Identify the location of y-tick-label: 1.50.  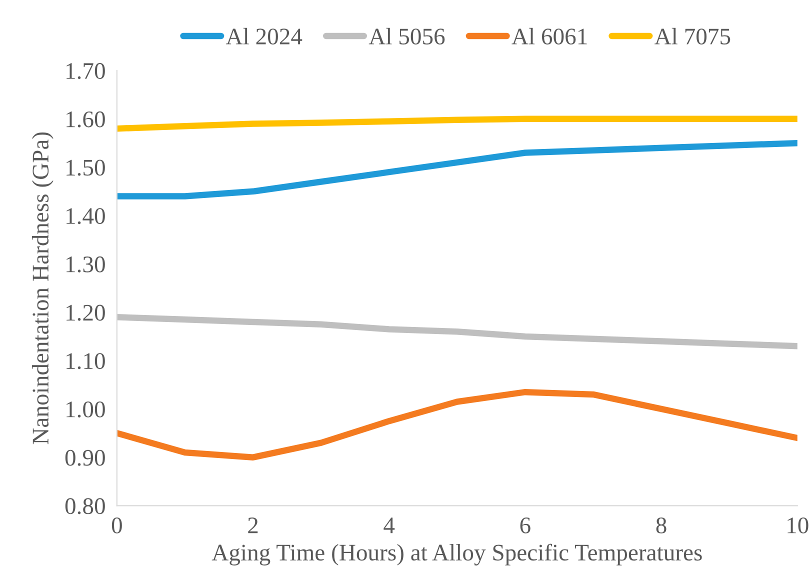
(85, 168).